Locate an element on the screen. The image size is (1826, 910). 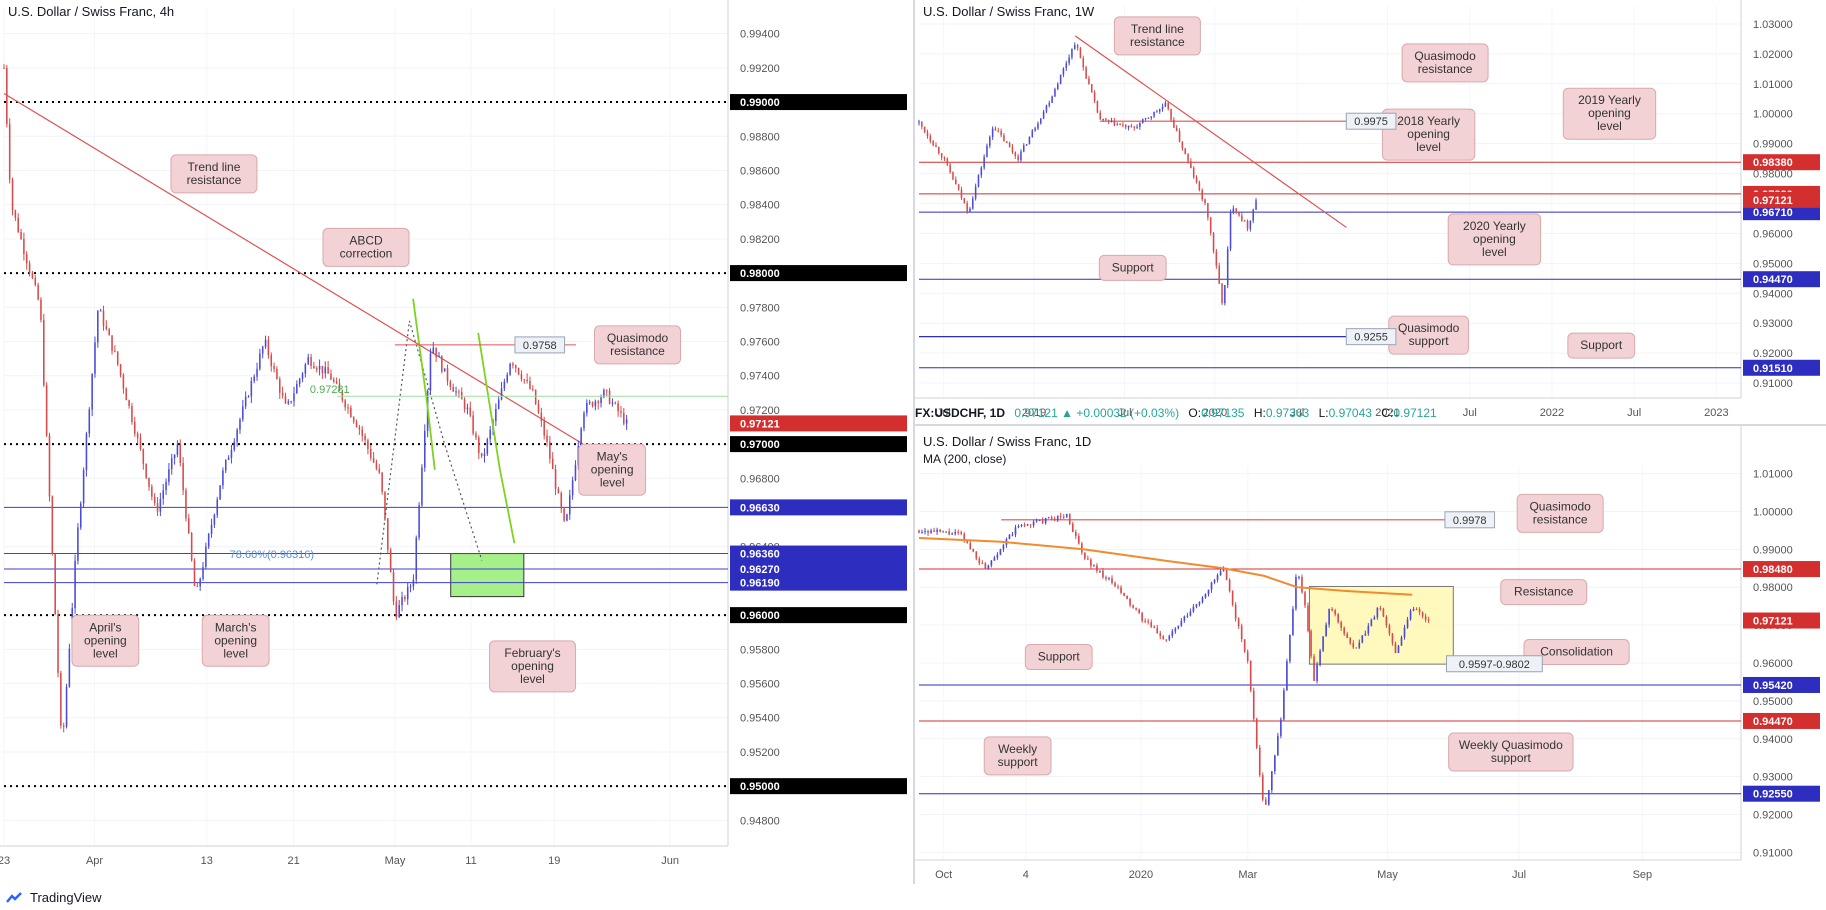
annotation-text: level is located at coordinates (105, 653).